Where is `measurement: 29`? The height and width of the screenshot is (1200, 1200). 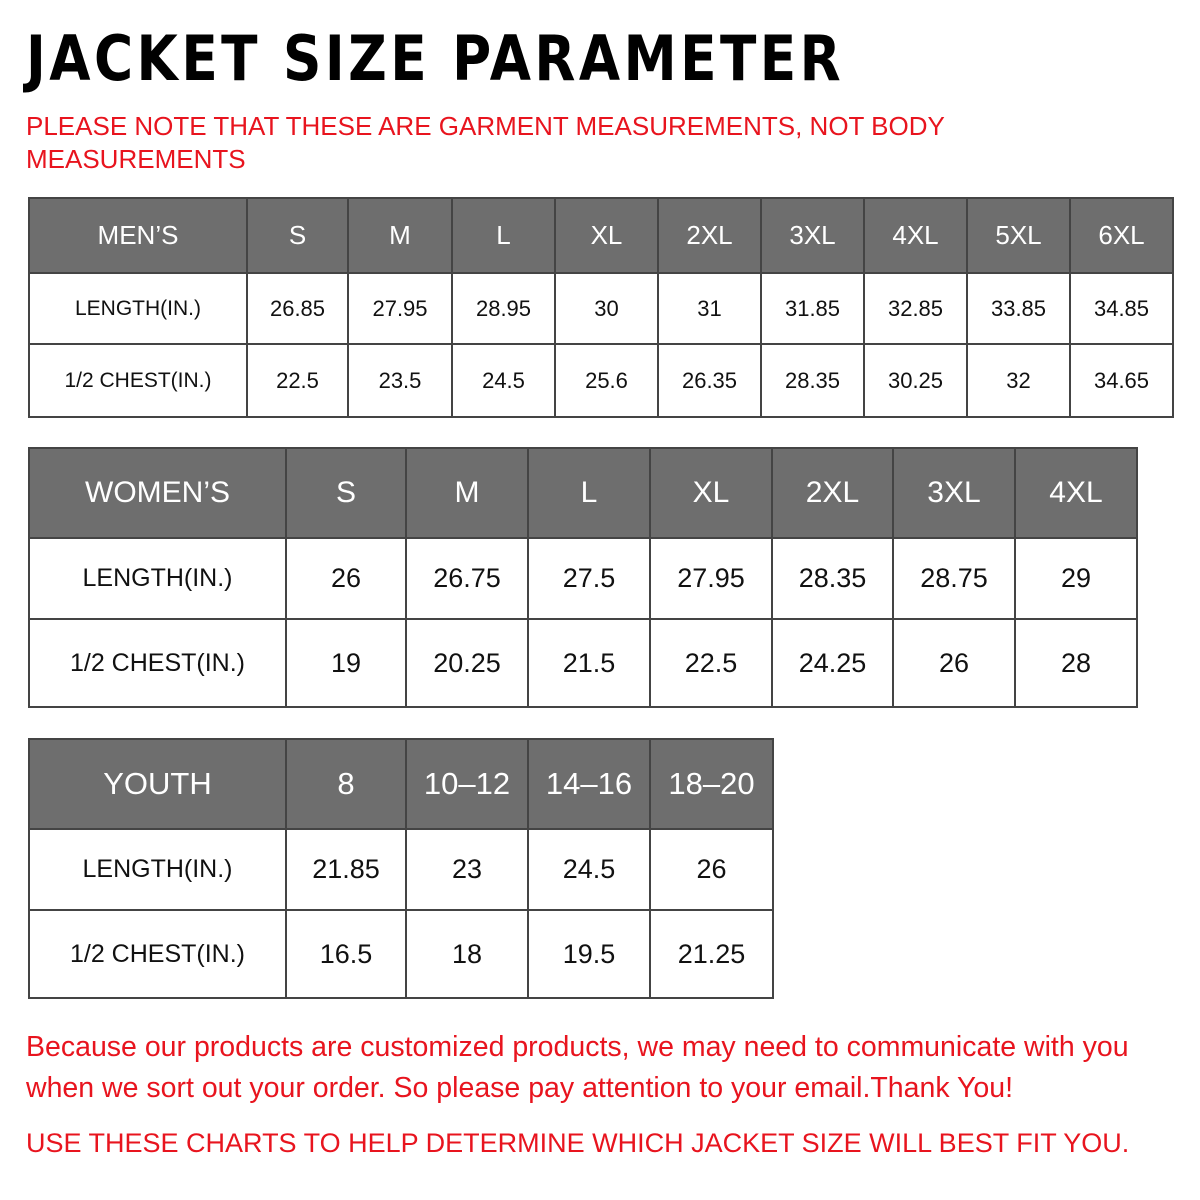
measurement: 29 is located at coordinates (1076, 578).